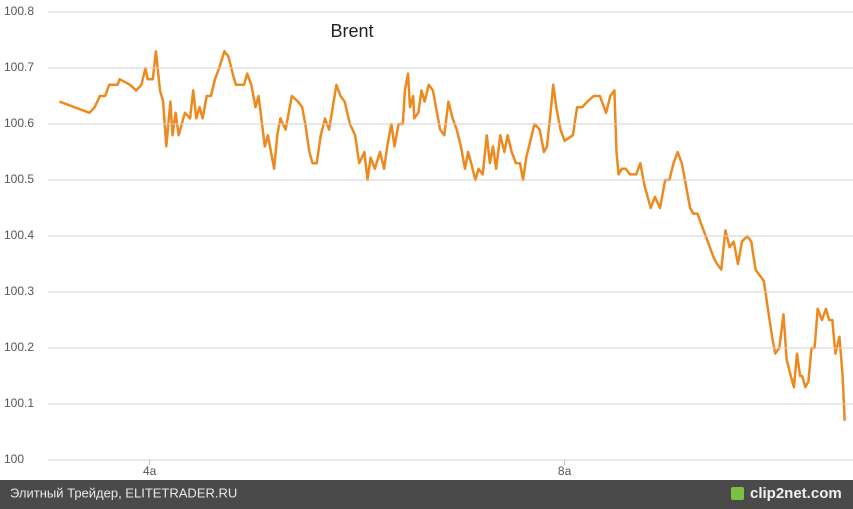 The height and width of the screenshot is (509, 853). Describe the element at coordinates (19, 235) in the screenshot. I see `y-tick-label: 100.4` at that location.